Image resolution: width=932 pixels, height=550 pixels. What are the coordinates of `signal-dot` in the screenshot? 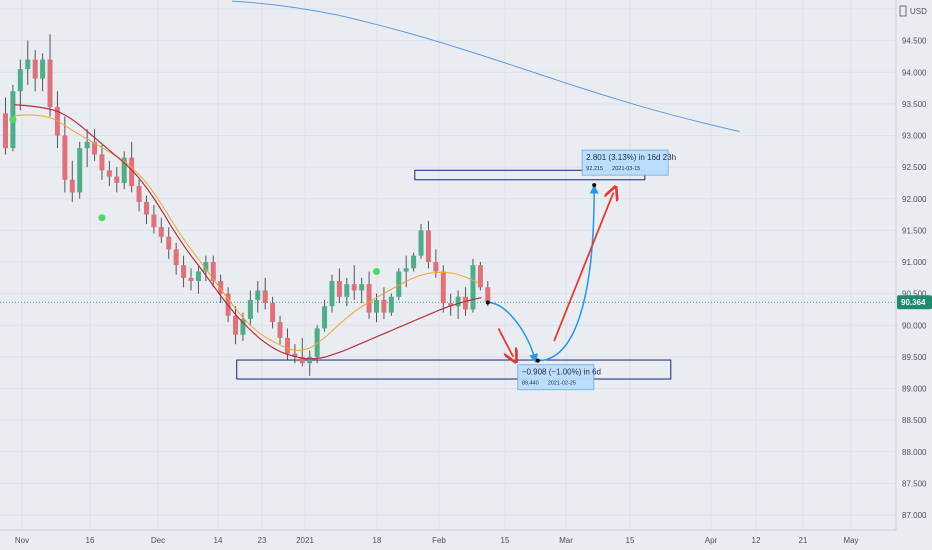 It's located at (13, 120).